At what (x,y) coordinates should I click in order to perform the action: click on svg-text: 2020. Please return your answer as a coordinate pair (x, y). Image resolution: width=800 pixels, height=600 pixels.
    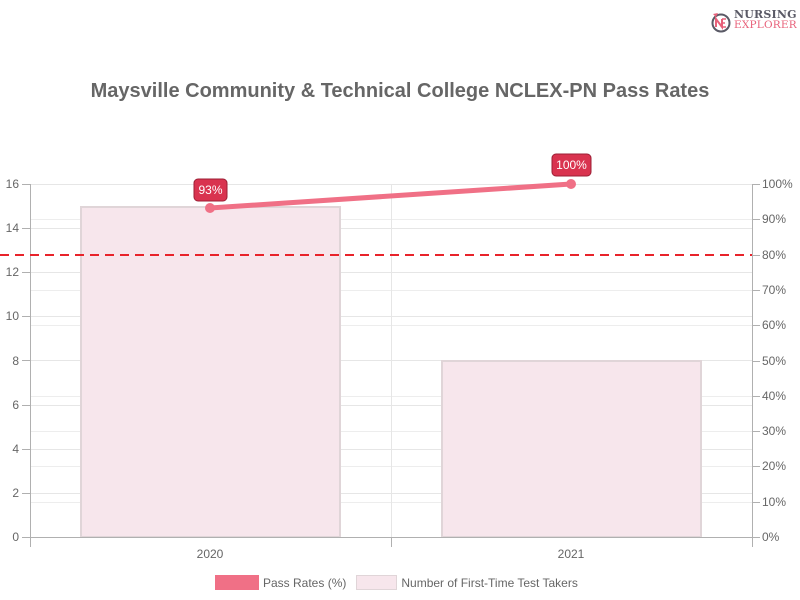
    Looking at the image, I should click on (210, 554).